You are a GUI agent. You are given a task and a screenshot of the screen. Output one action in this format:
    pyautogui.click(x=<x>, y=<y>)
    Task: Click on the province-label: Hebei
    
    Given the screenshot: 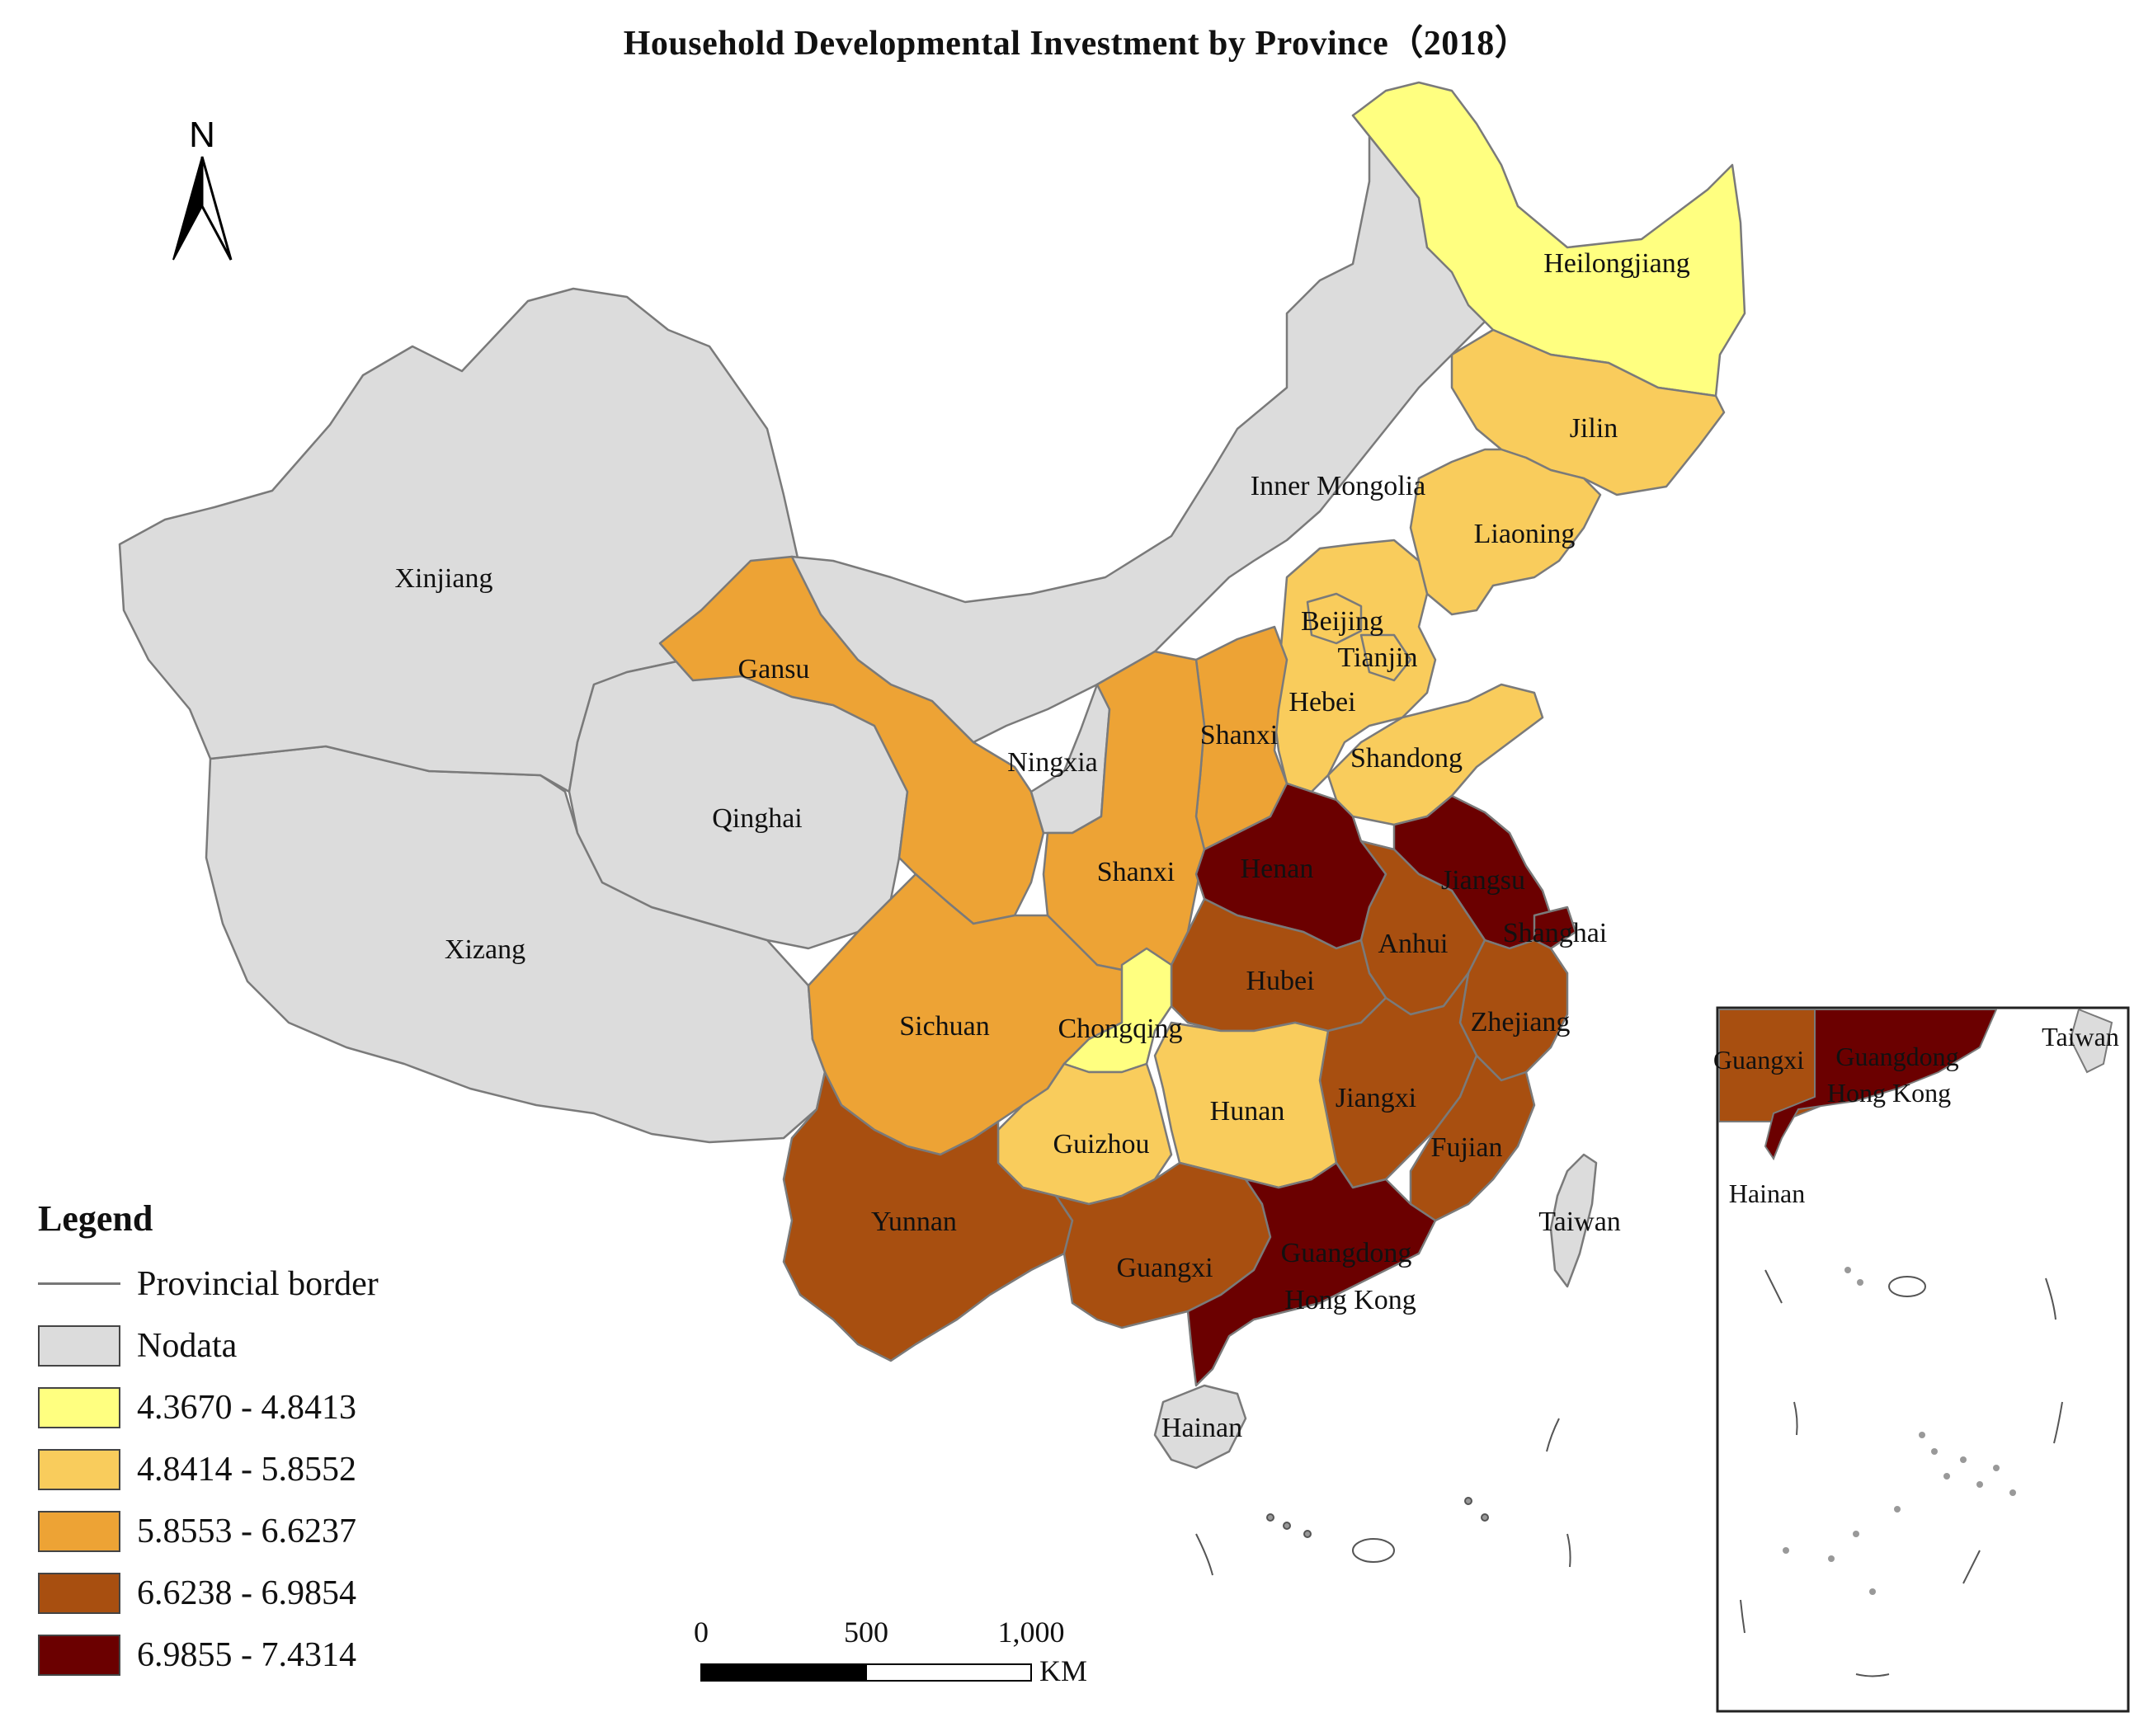 What is the action you would take?
    pyautogui.click(x=1322, y=702)
    